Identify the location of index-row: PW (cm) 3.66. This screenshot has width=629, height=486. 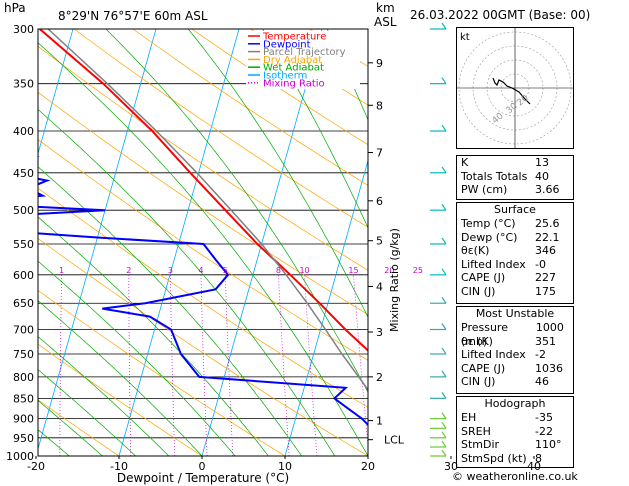
(510, 189).